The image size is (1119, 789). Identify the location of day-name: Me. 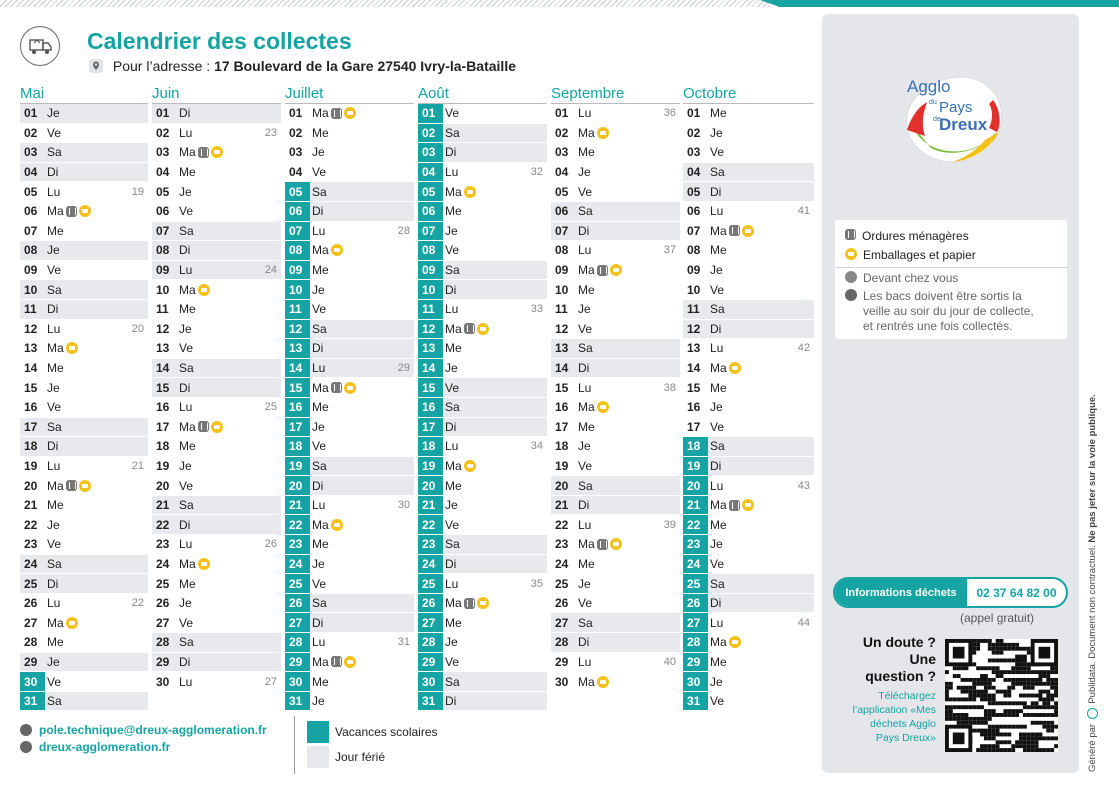
(320, 132).